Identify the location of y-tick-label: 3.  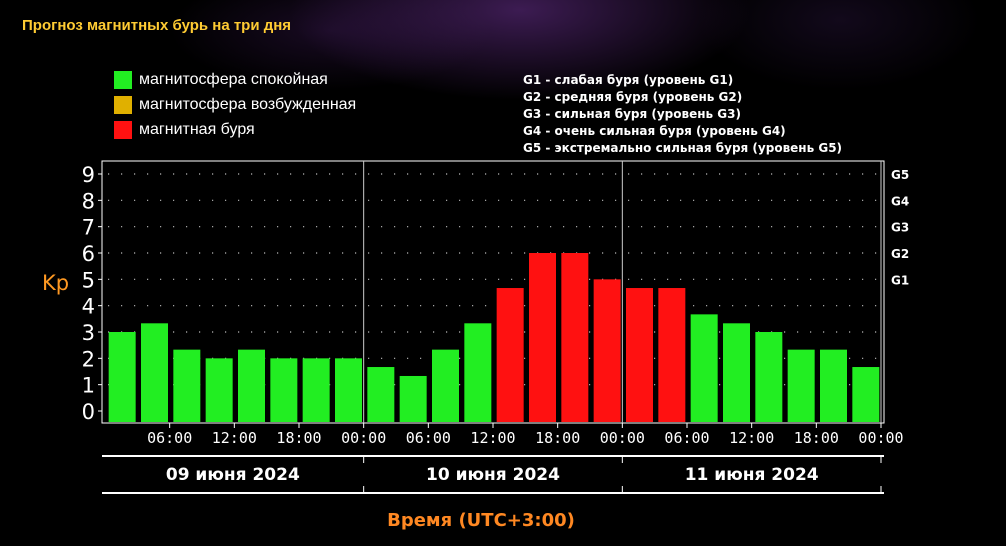
(88, 333).